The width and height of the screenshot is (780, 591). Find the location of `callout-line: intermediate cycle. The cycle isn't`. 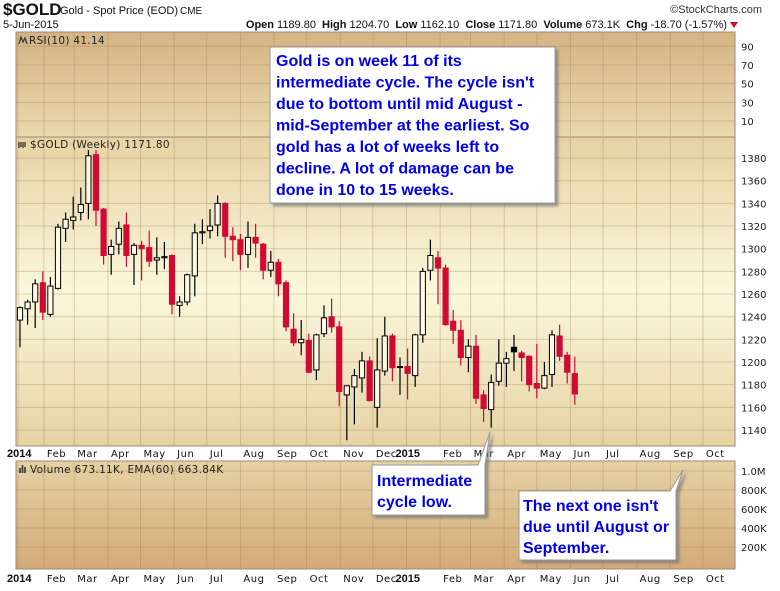

callout-line: intermediate cycle. The cycle isn't is located at coordinates (405, 83).